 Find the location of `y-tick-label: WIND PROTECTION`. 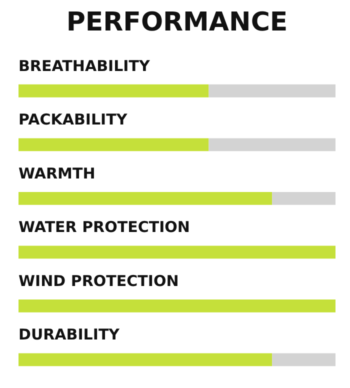

y-tick-label: WIND PROTECTION is located at coordinates (98, 281).